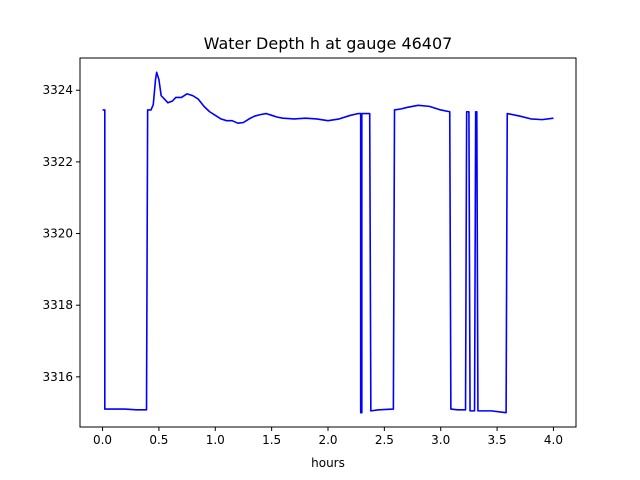 This screenshot has height=480, width=640. I want to click on x-tick-label: 0.0, so click(102, 440).